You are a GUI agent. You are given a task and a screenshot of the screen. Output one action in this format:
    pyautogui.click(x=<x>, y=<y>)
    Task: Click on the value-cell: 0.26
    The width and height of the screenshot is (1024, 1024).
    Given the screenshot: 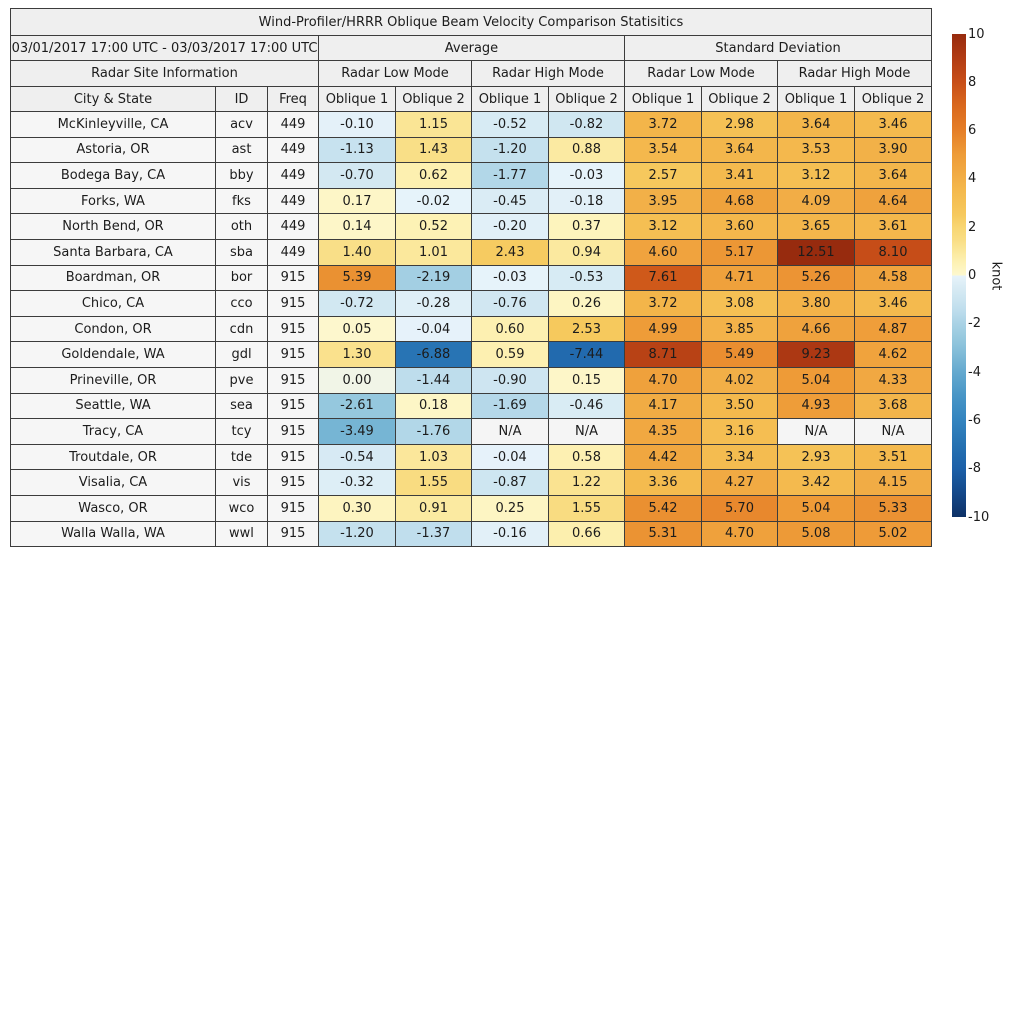 What is the action you would take?
    pyautogui.click(x=586, y=303)
    